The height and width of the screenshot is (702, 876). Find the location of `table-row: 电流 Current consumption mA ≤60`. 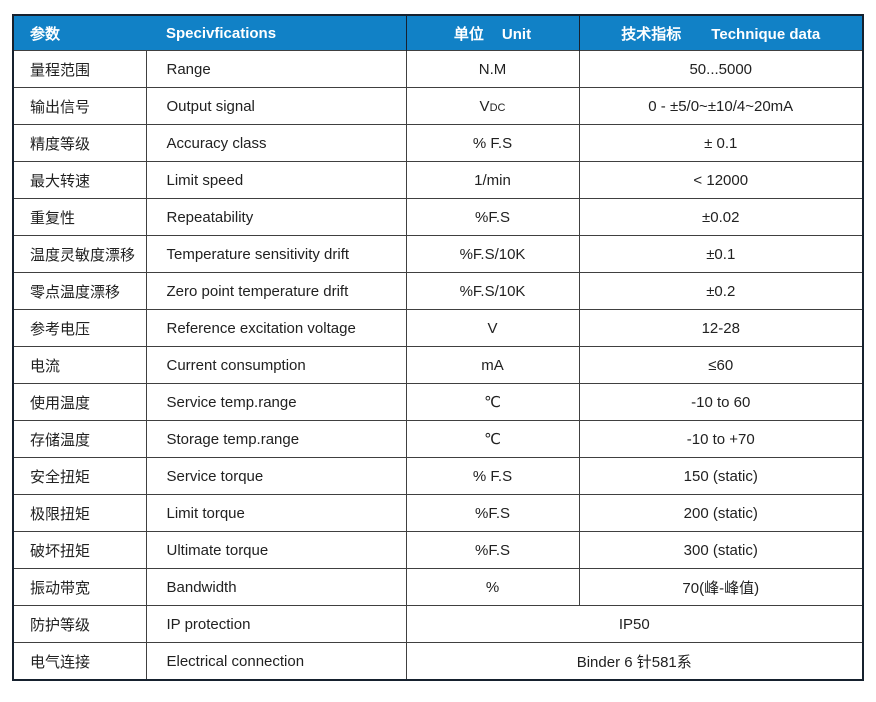

table-row: 电流 Current consumption mA ≤60 is located at coordinates (438, 365).